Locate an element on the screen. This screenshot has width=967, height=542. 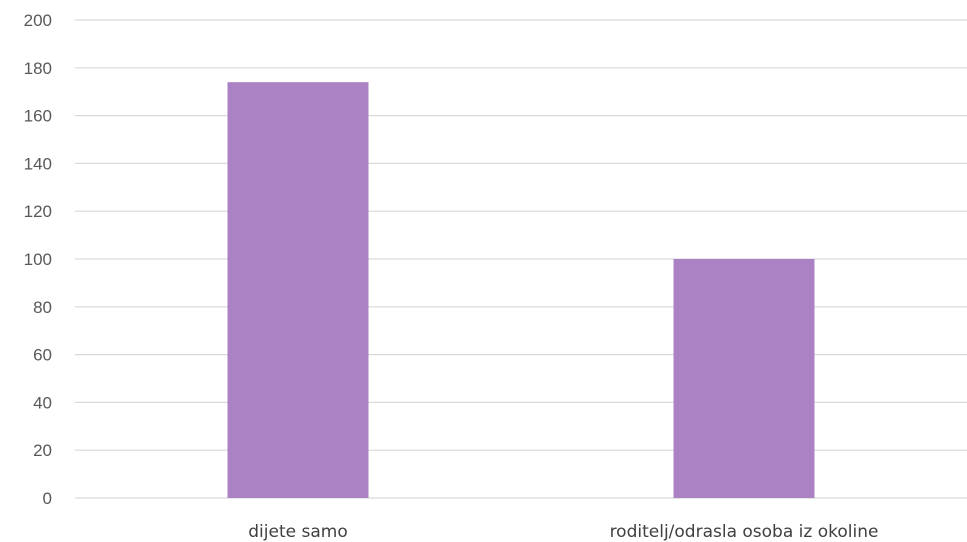
y-tick-label: 160 is located at coordinates (38, 116).